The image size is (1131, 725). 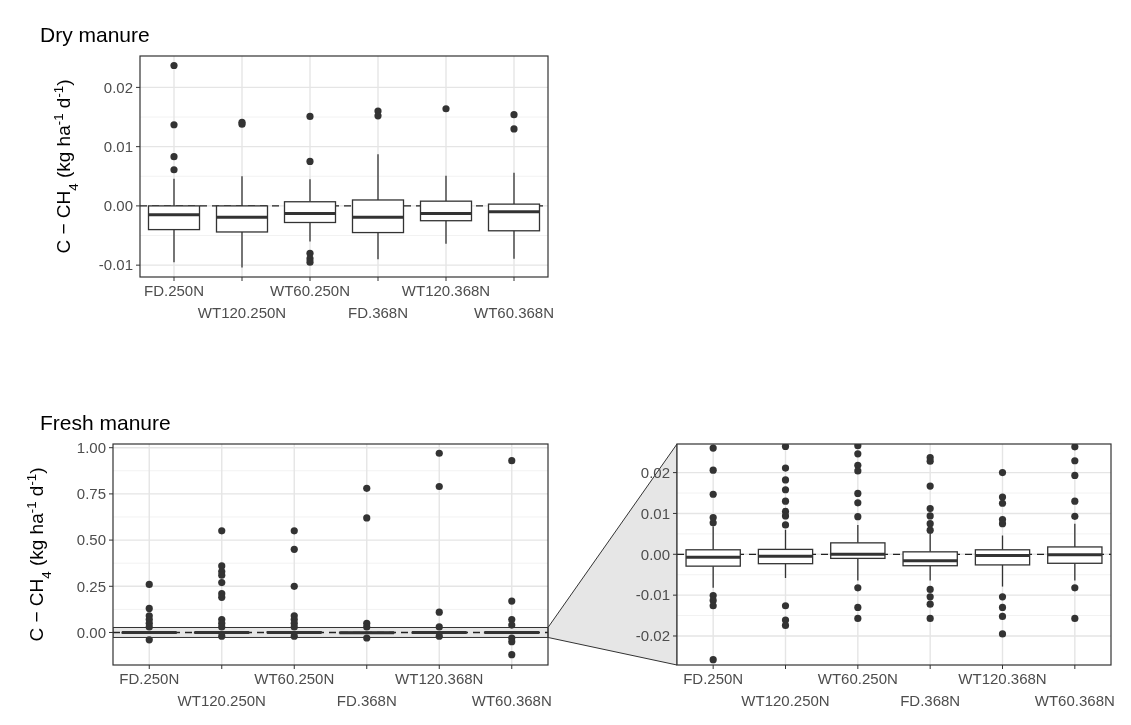 I want to click on y-tick-label: 1.00, so click(x=91, y=447).